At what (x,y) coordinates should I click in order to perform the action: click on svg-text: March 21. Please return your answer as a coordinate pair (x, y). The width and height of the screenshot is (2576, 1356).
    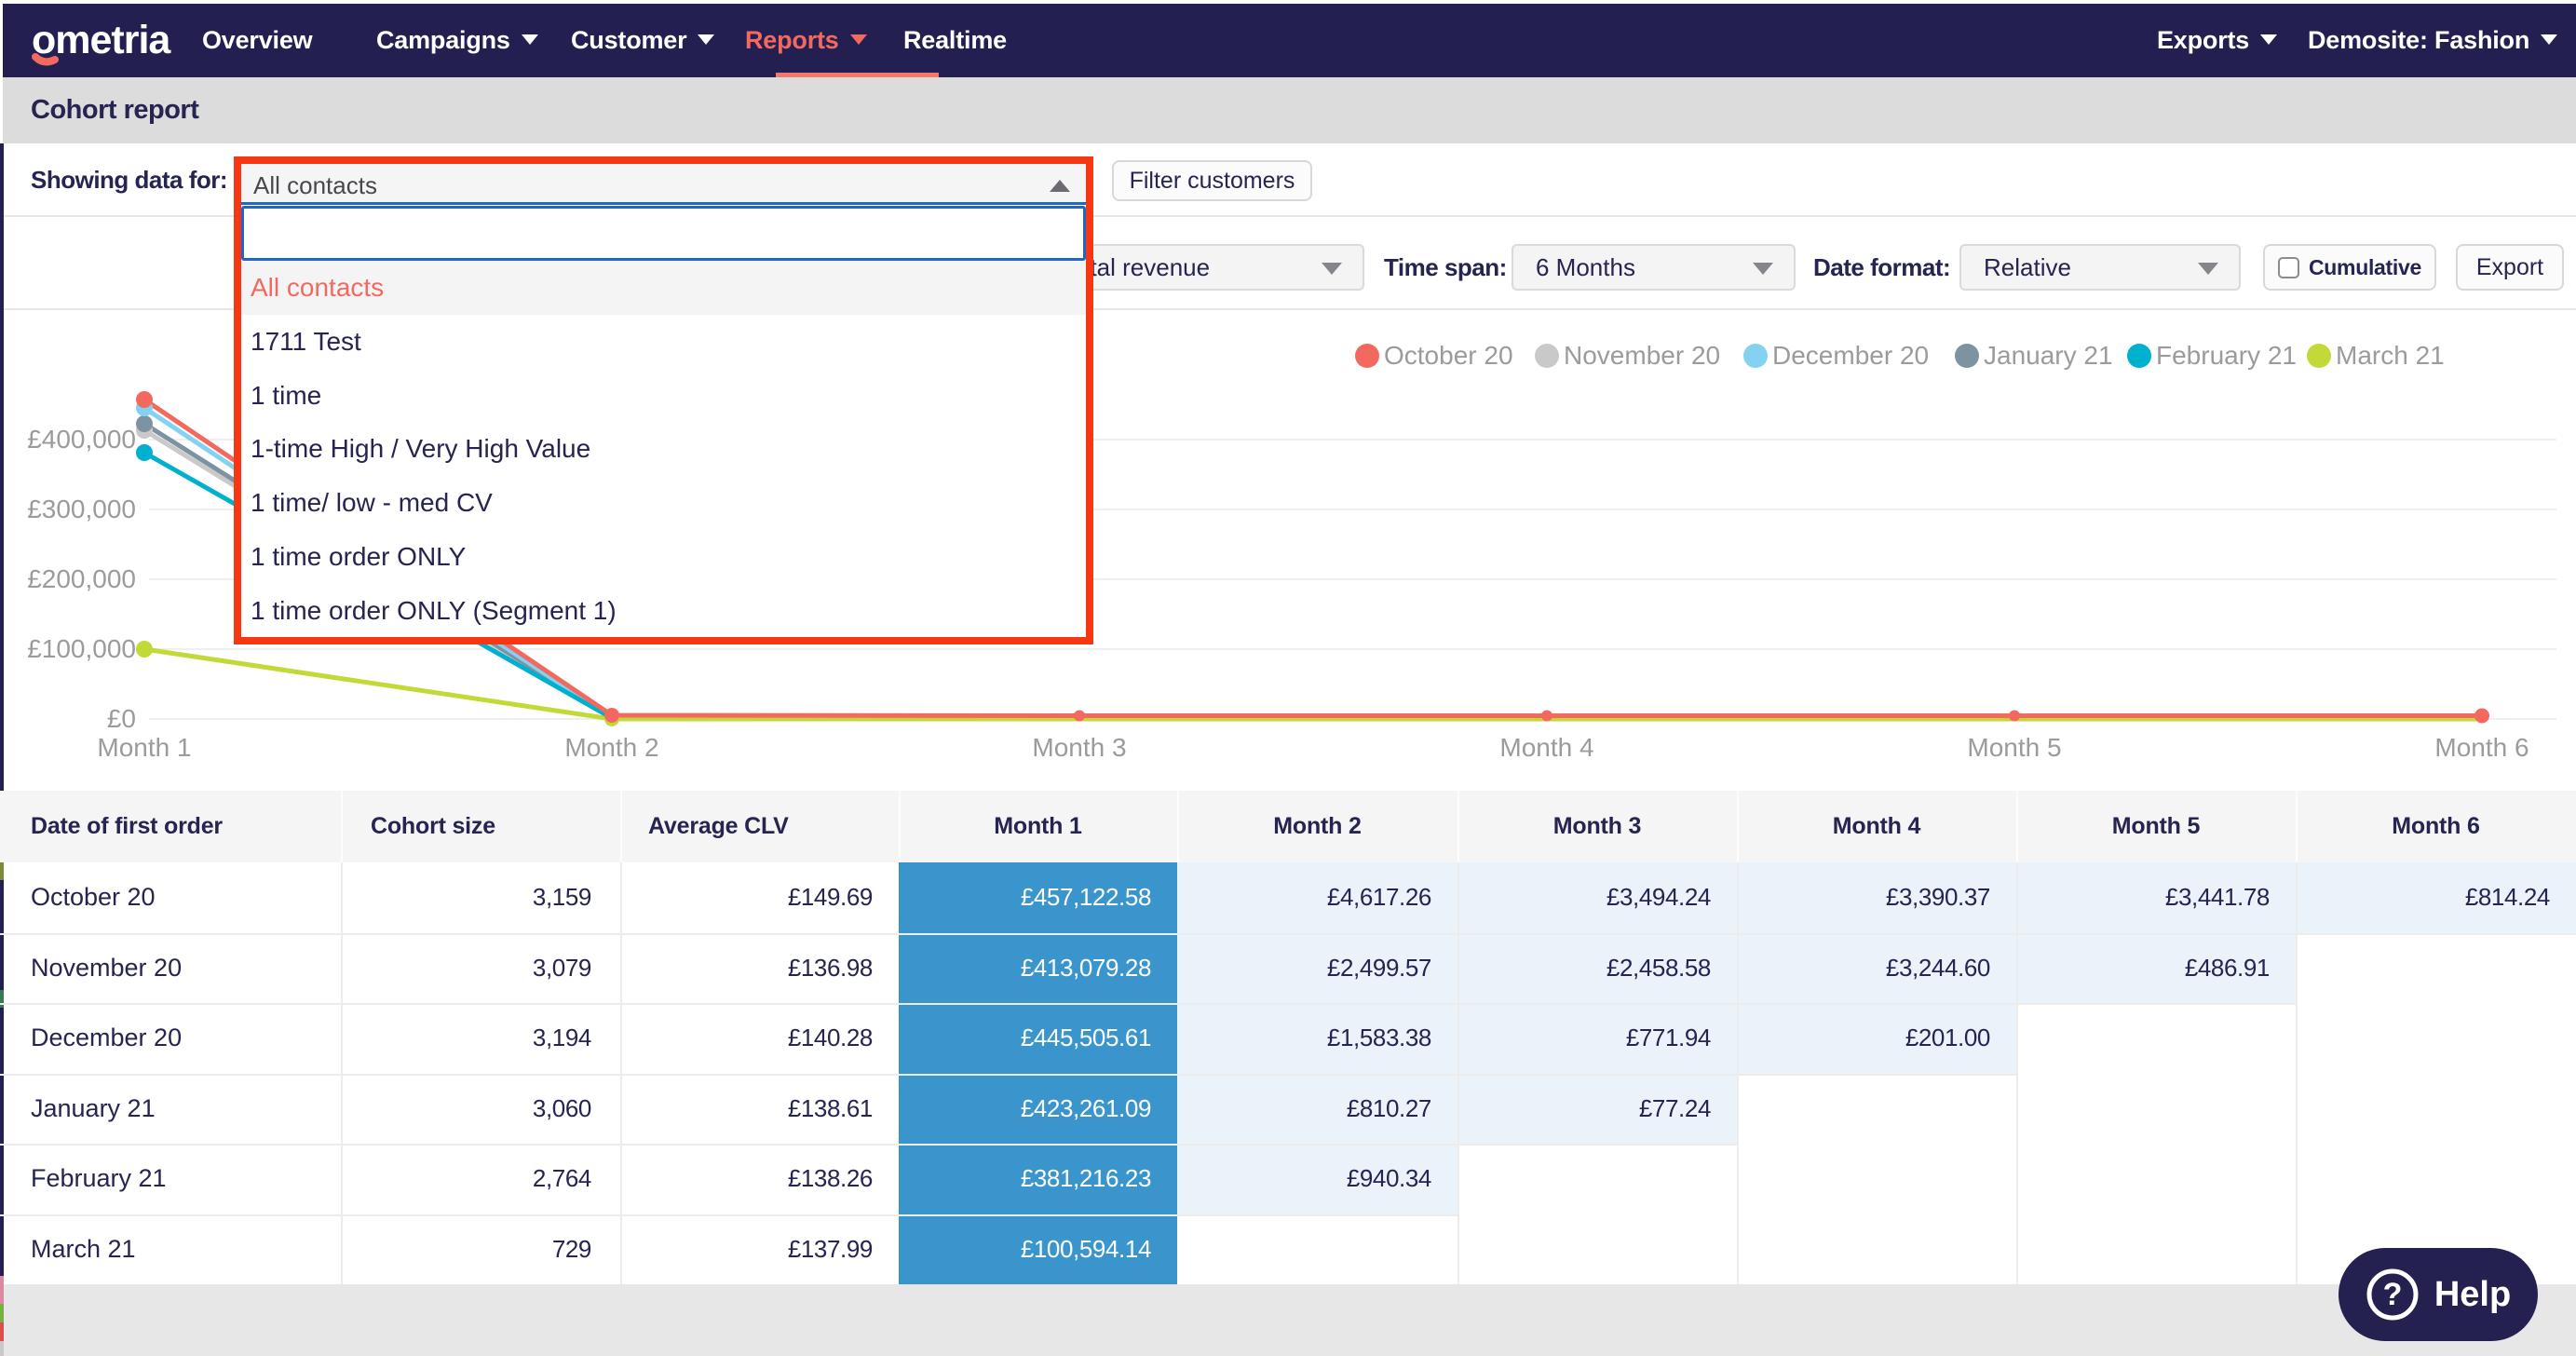
    Looking at the image, I should click on (2390, 355).